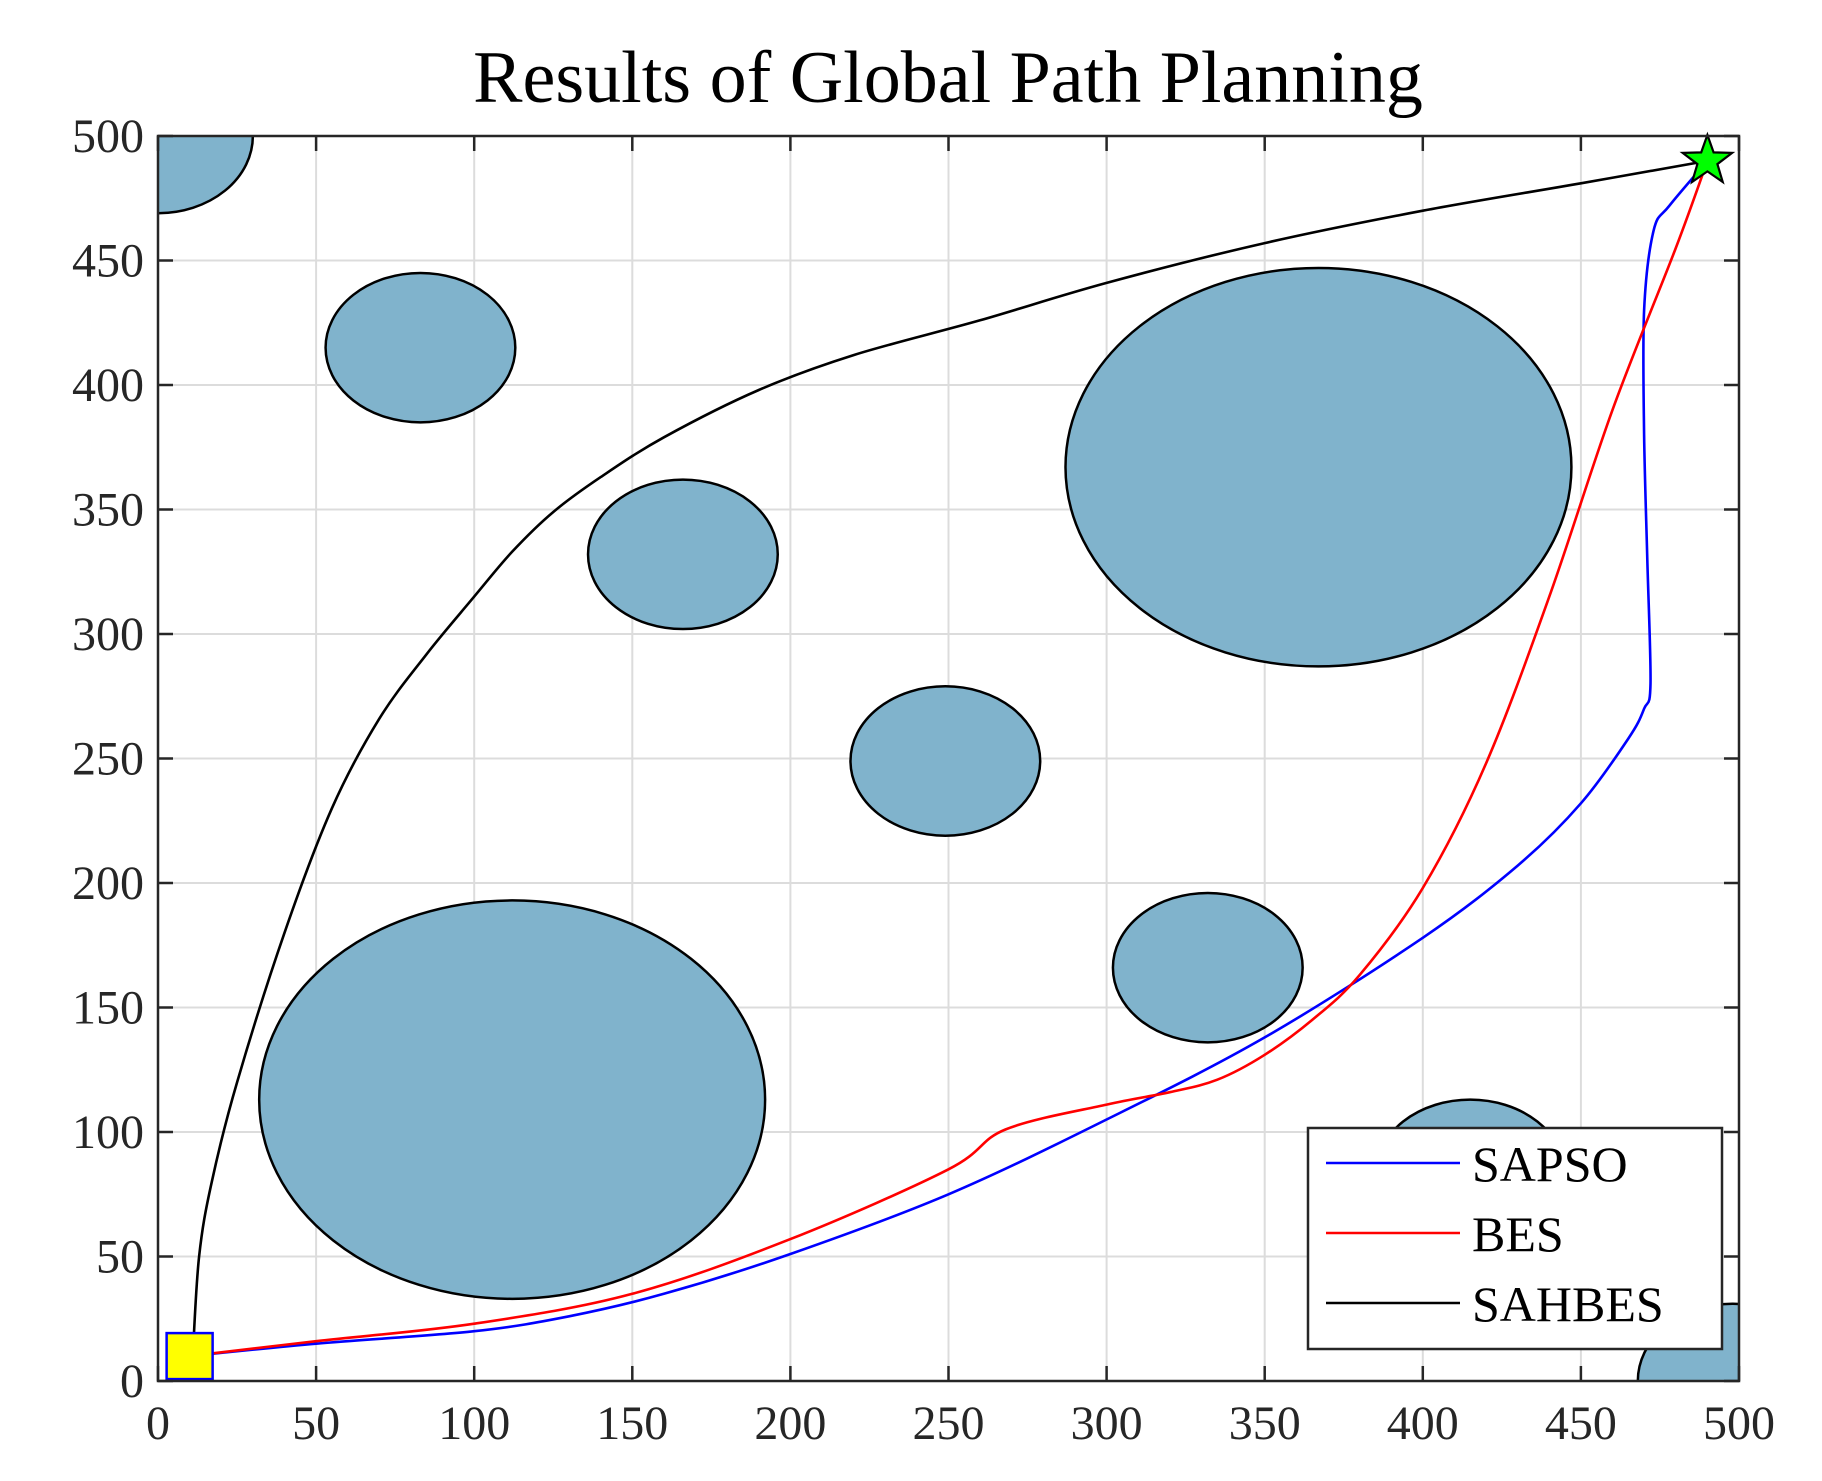 This screenshot has width=1822, height=1481. Describe the element at coordinates (108, 136) in the screenshot. I see `y-tick-label: 500` at that location.